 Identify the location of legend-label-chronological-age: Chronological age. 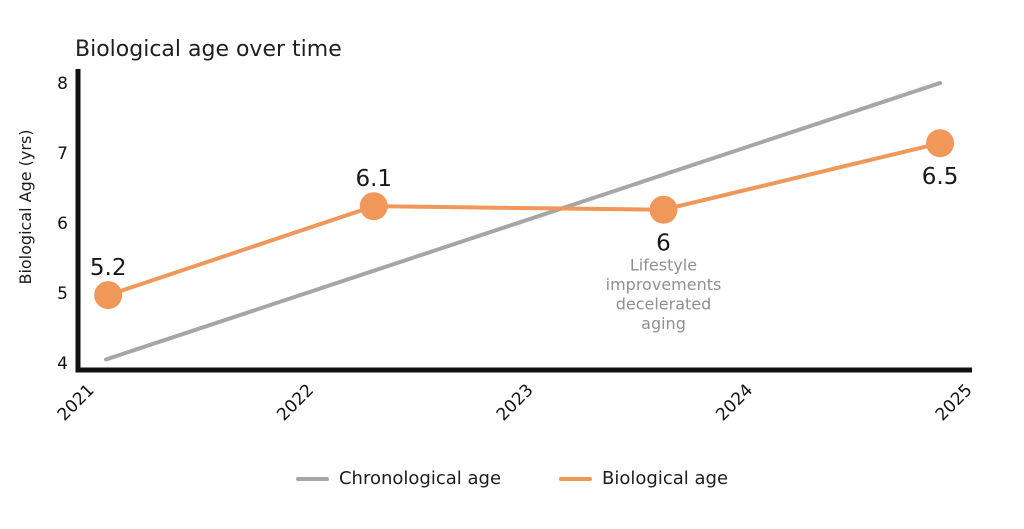
(420, 478).